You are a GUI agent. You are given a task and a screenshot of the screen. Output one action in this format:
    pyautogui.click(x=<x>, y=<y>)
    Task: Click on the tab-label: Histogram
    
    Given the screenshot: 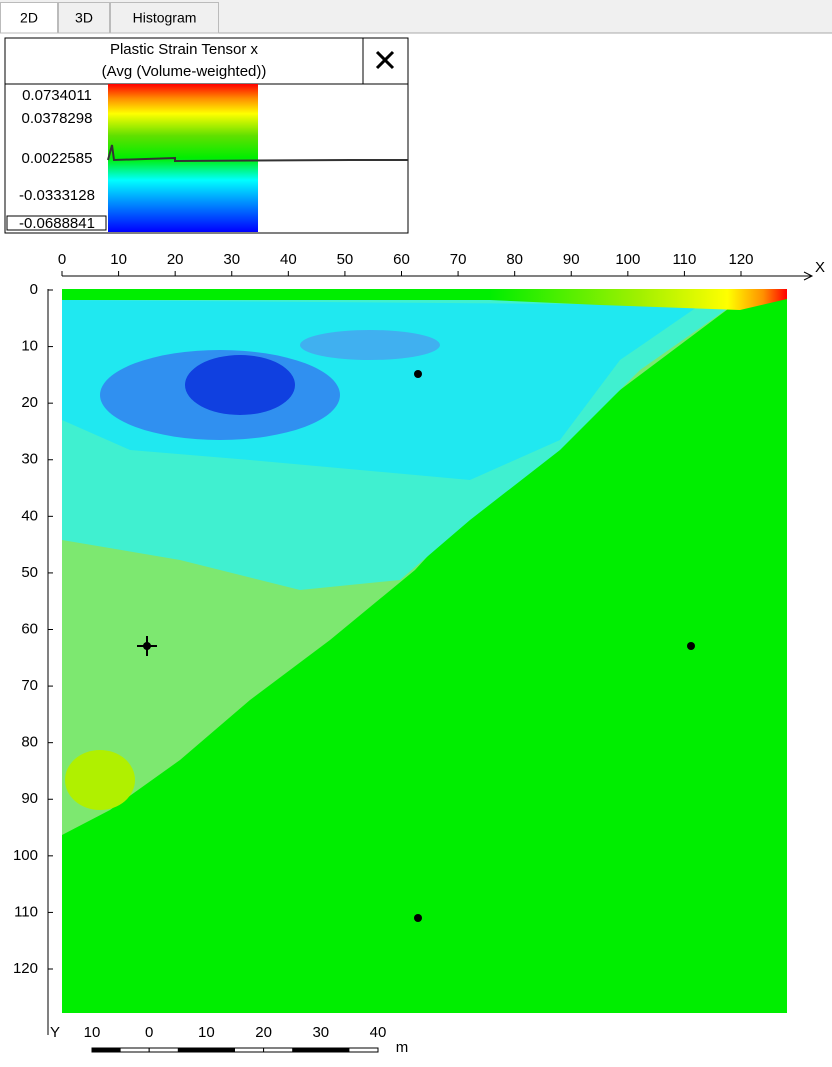 What is the action you would take?
    pyautogui.click(x=165, y=18)
    